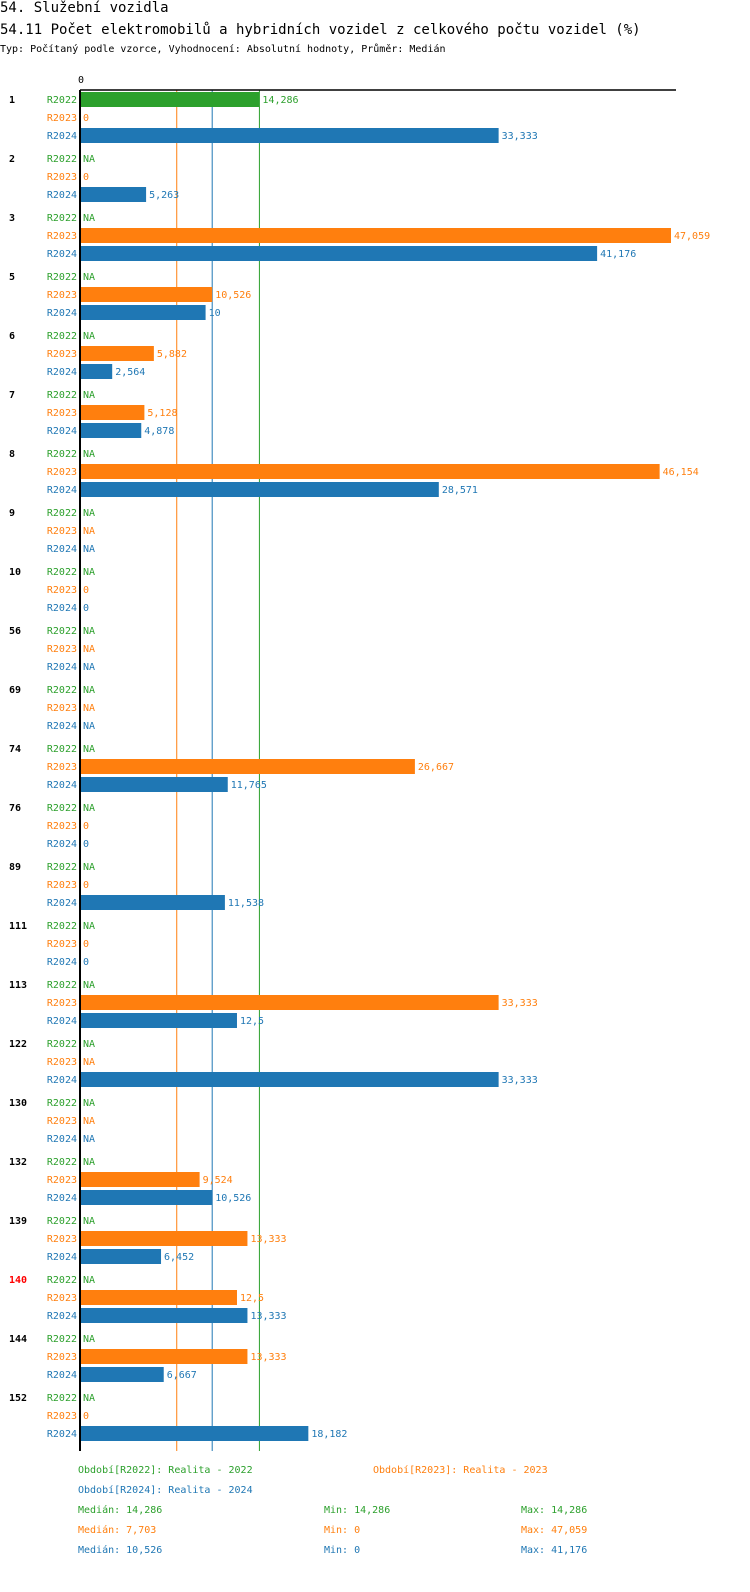 The height and width of the screenshot is (1592, 750). Describe the element at coordinates (81, 80) in the screenshot. I see `axis-zero-label: 0` at that location.